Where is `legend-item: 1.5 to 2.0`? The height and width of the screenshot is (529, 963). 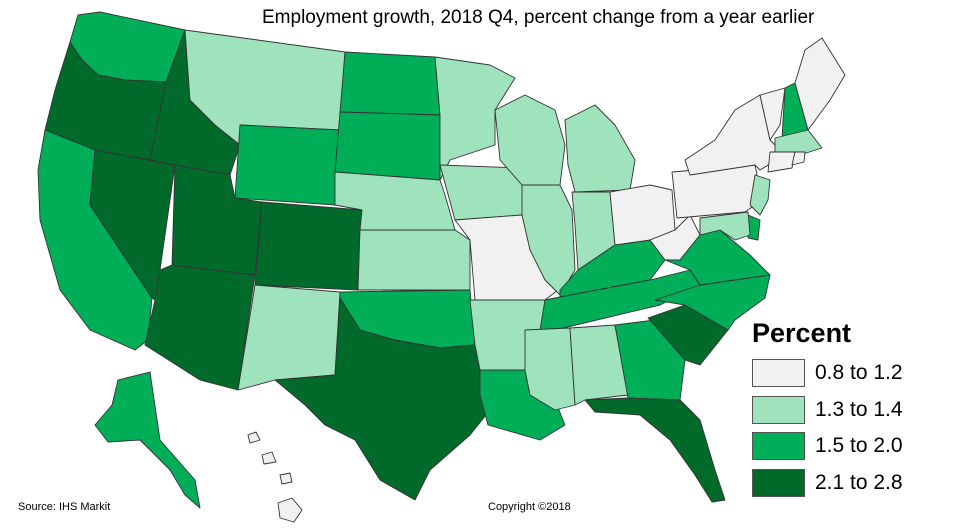
legend-item: 1.5 to 2.0 is located at coordinates (852, 446).